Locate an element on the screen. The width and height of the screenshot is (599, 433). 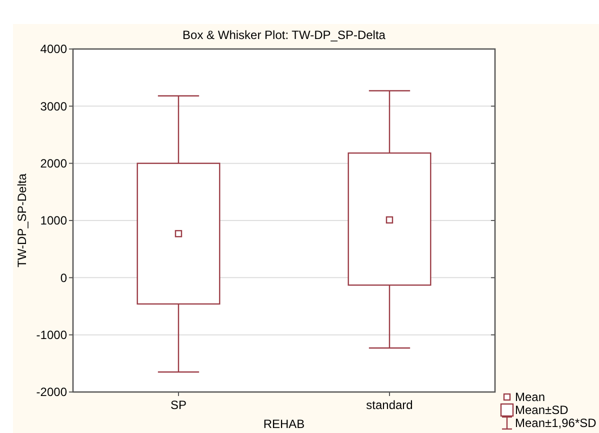
y-tick-label: 1000 is located at coordinates (54, 221).